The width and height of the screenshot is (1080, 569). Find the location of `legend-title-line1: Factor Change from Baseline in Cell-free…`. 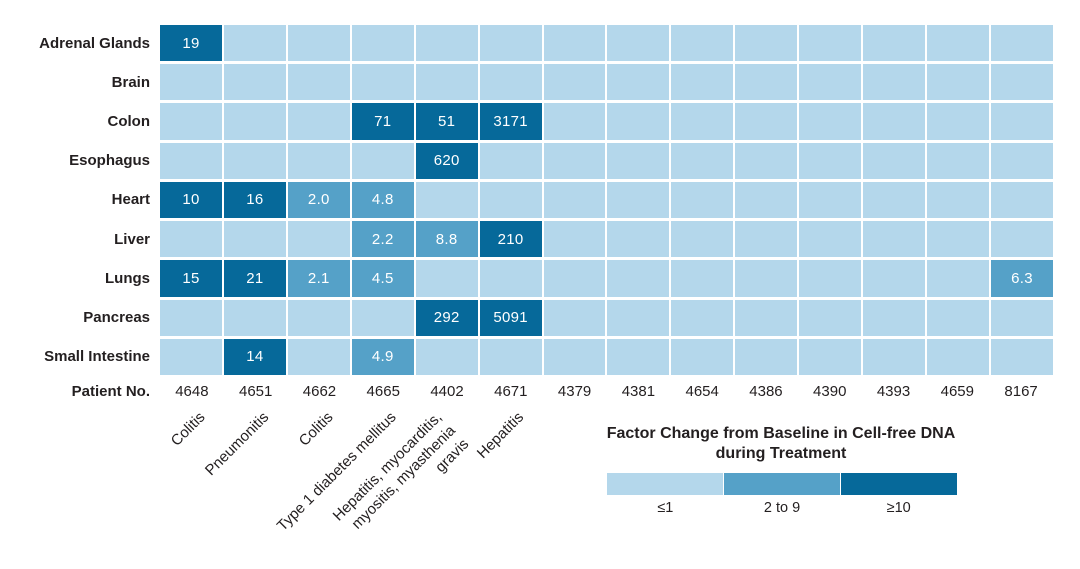

legend-title-line1: Factor Change from Baseline in Cell-free… is located at coordinates (781, 433).